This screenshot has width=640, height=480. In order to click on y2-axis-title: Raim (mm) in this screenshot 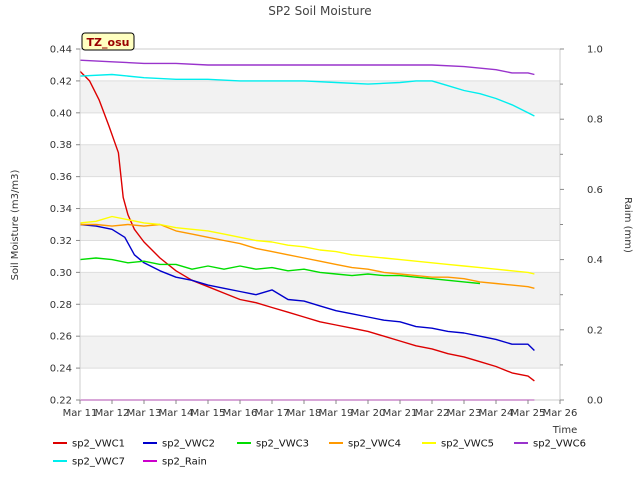, I will do `click(627, 225)`.